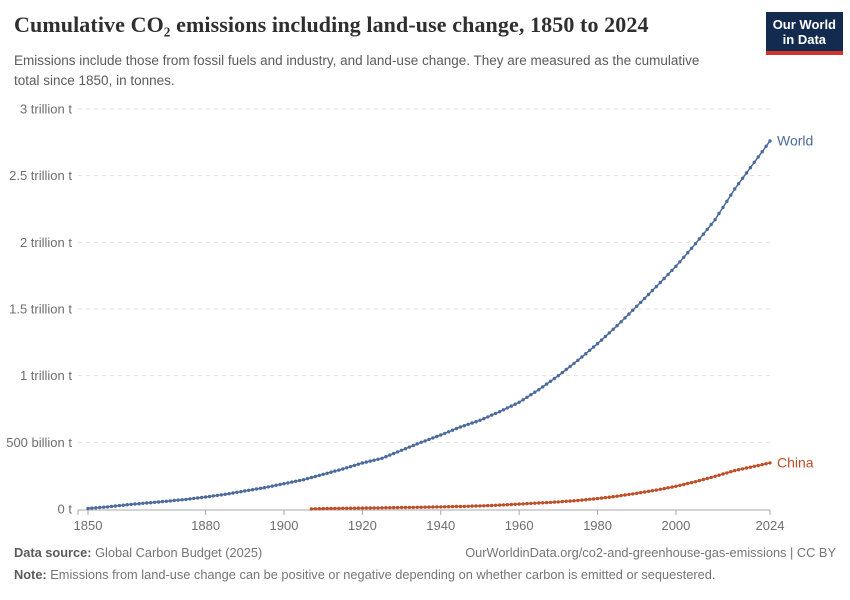 The image size is (850, 600). What do you see at coordinates (440, 525) in the screenshot?
I see `x-tick-label: 1940` at bounding box center [440, 525].